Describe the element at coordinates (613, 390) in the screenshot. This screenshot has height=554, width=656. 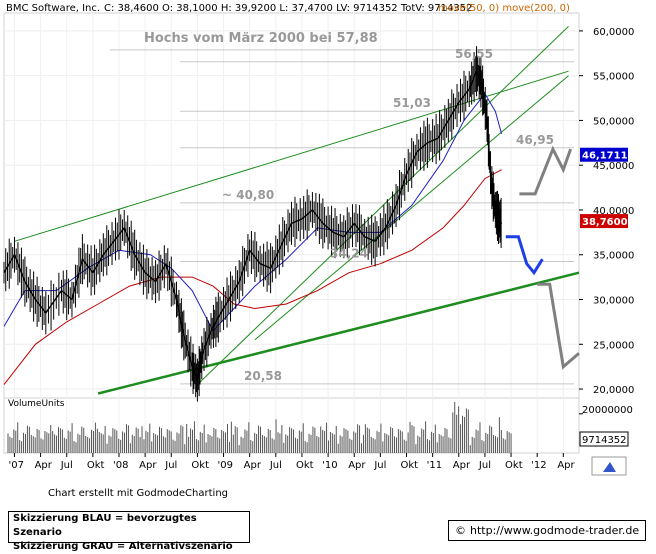
I see `y-tick-label: 20,0000` at that location.